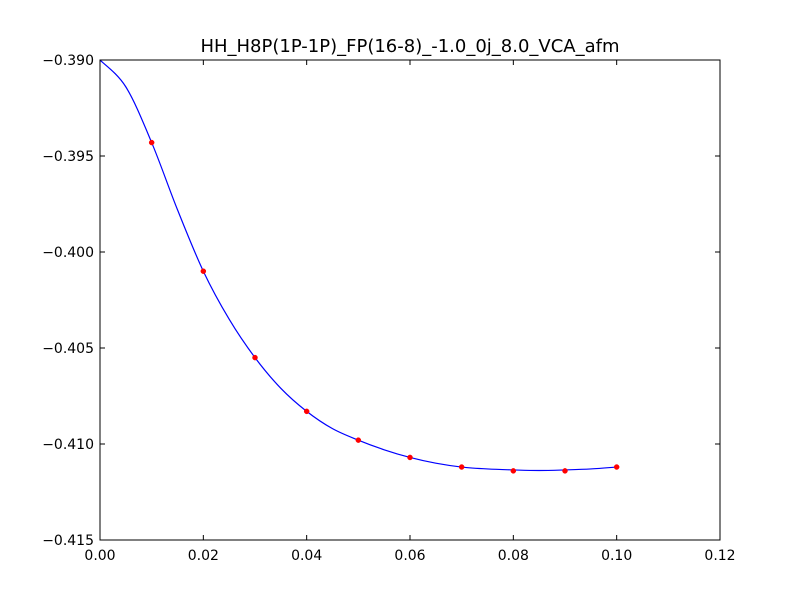 Image resolution: width=800 pixels, height=604 pixels. What do you see at coordinates (306, 556) in the screenshot?
I see `x-tick-label: 0.04` at bounding box center [306, 556].